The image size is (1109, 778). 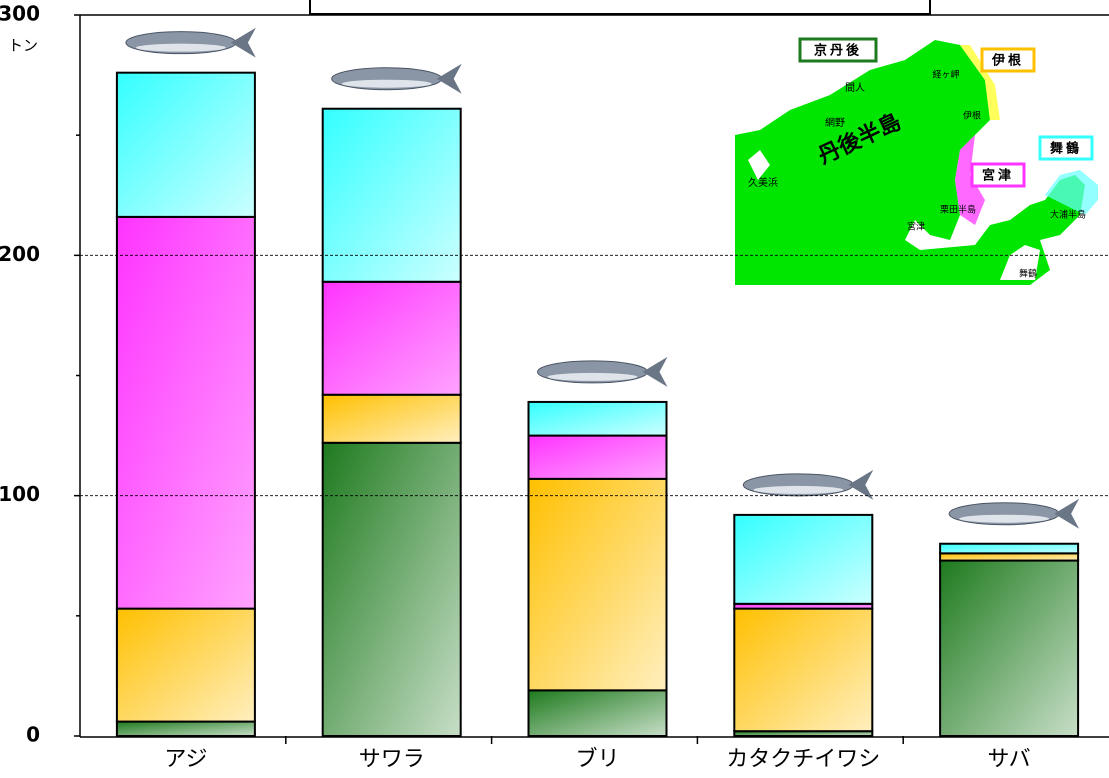 What do you see at coordinates (597, 759) in the screenshot?
I see `x-tick-label: ブリ` at bounding box center [597, 759].